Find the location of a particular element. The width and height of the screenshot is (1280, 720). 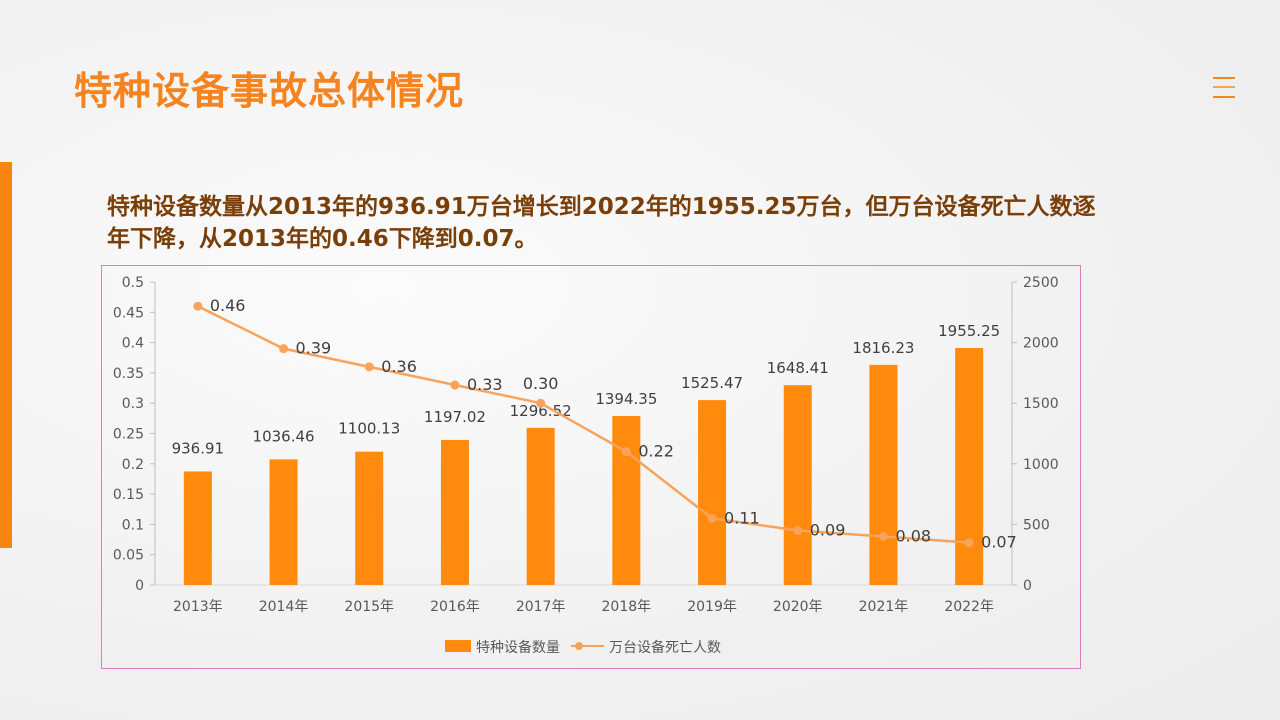

line-point-2016年 is located at coordinates (455, 385).